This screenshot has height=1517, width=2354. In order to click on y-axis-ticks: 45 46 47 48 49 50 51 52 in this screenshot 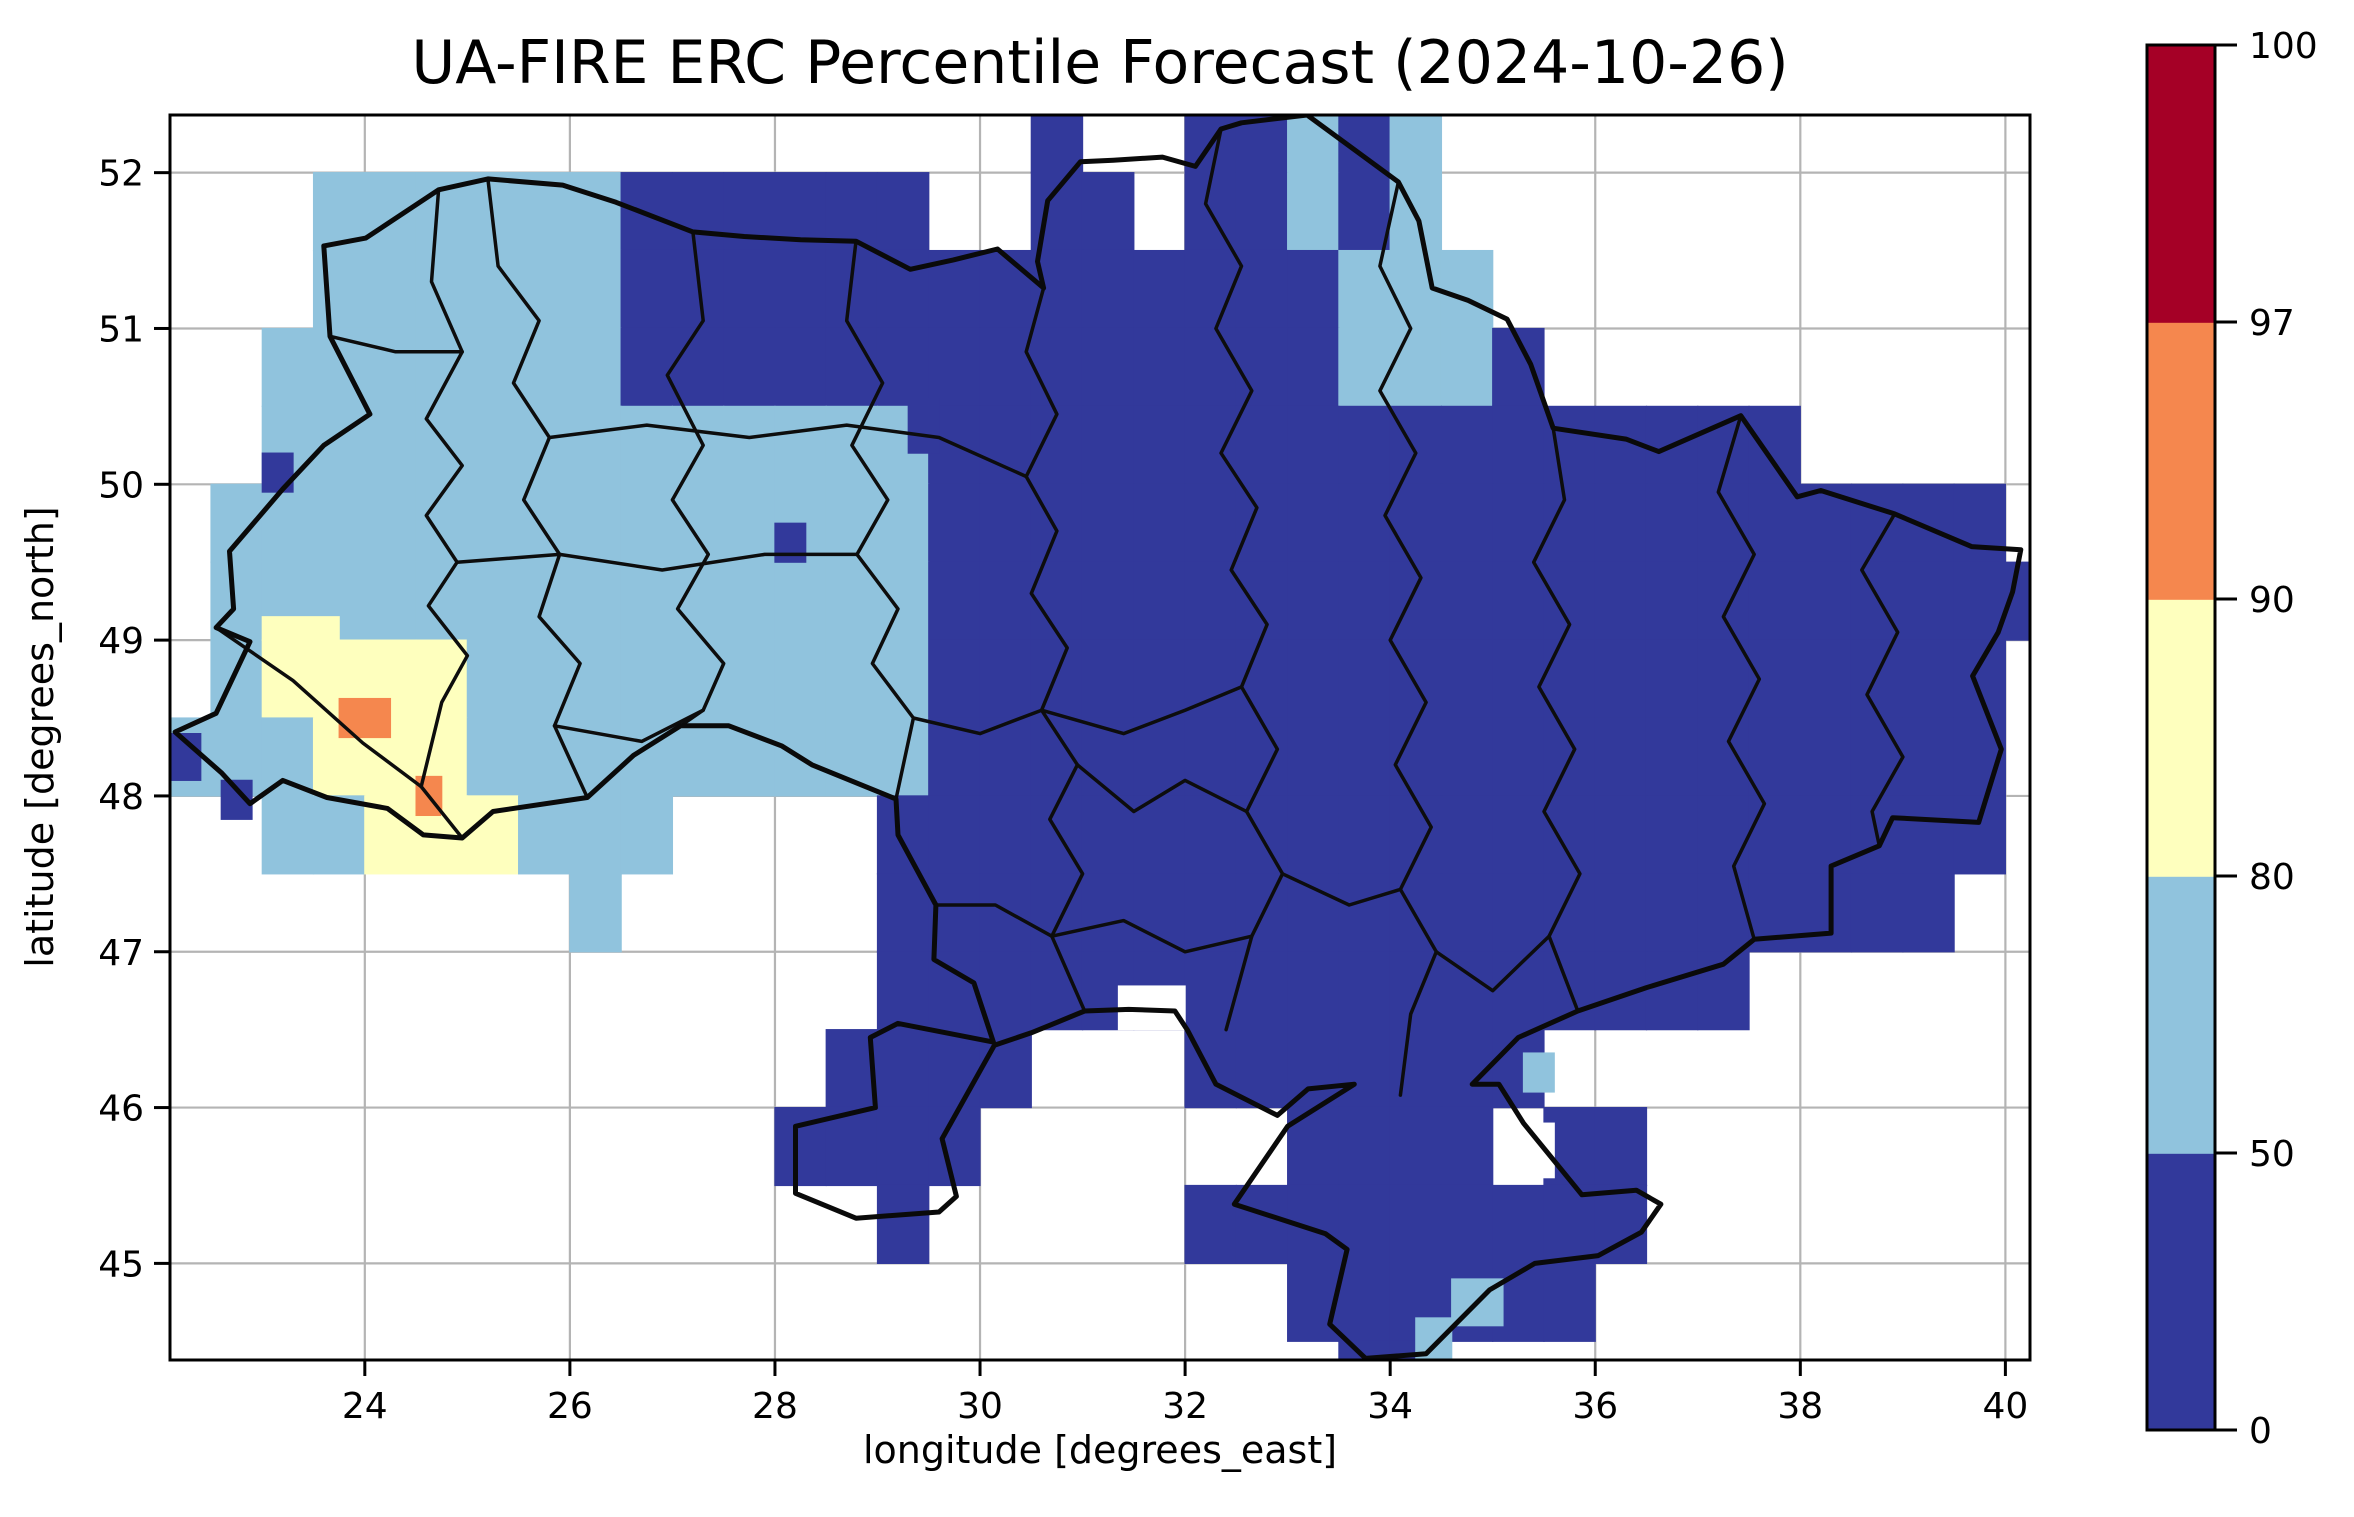, I will do `click(134, 719)`.